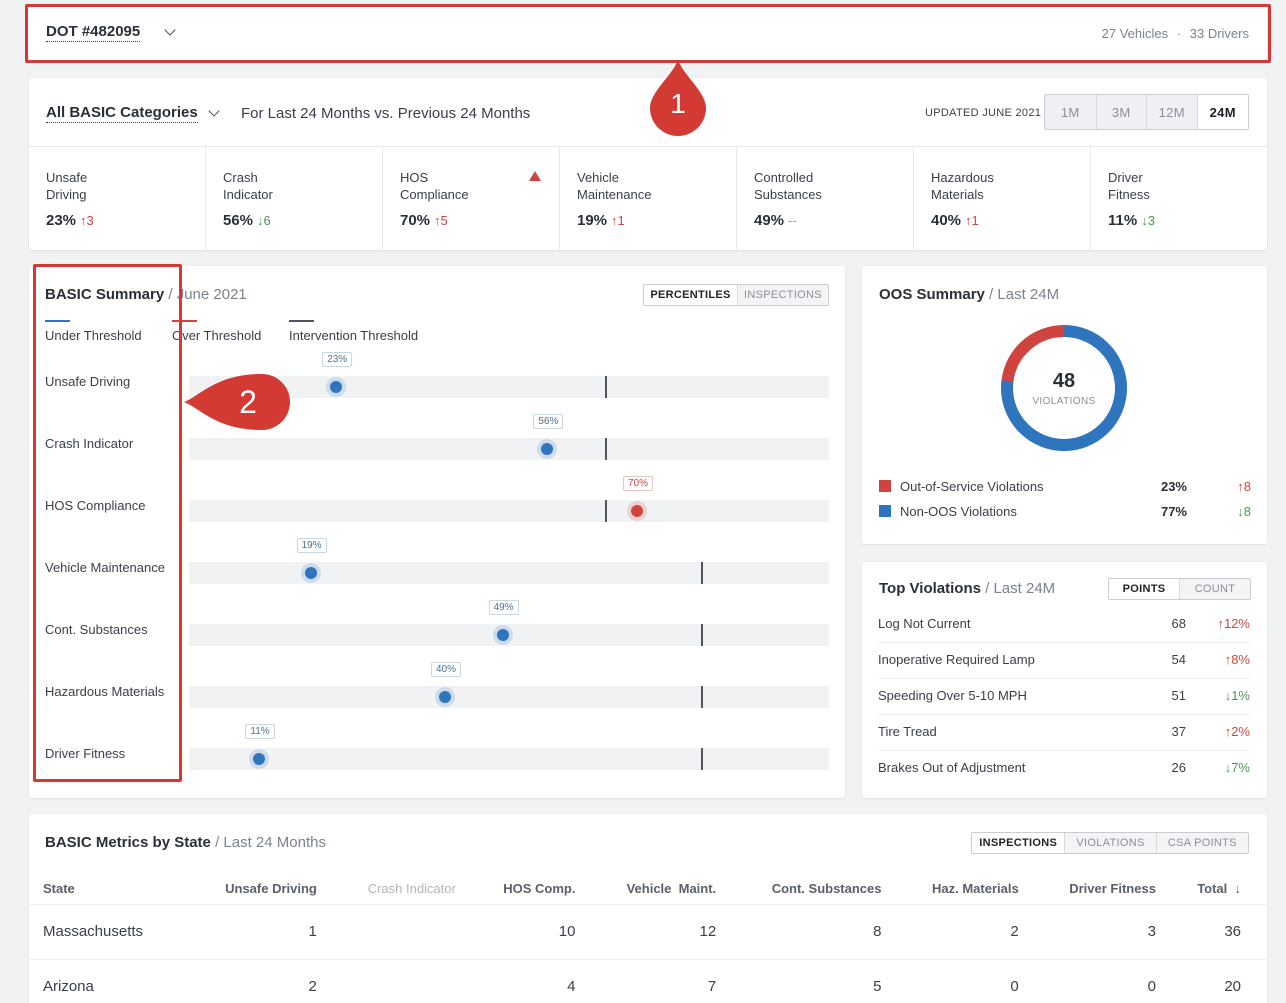 This screenshot has width=1286, height=1003. I want to click on violation-delta: ↑8%, so click(1237, 659).